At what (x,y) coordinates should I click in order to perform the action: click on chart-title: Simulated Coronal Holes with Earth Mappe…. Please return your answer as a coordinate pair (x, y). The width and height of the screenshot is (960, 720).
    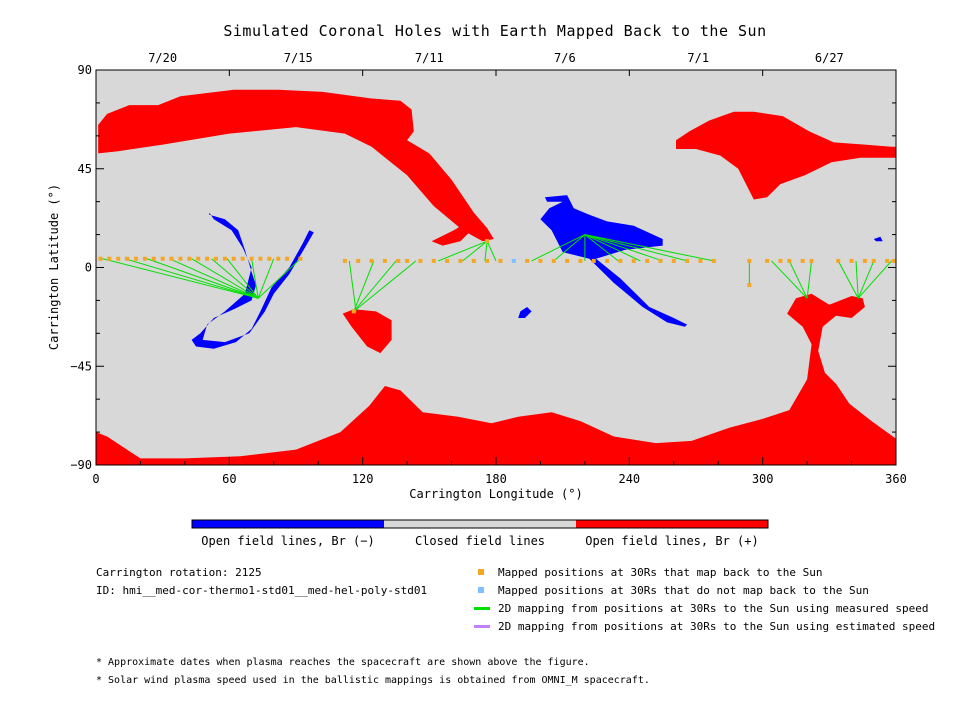
    Looking at the image, I should click on (495, 31).